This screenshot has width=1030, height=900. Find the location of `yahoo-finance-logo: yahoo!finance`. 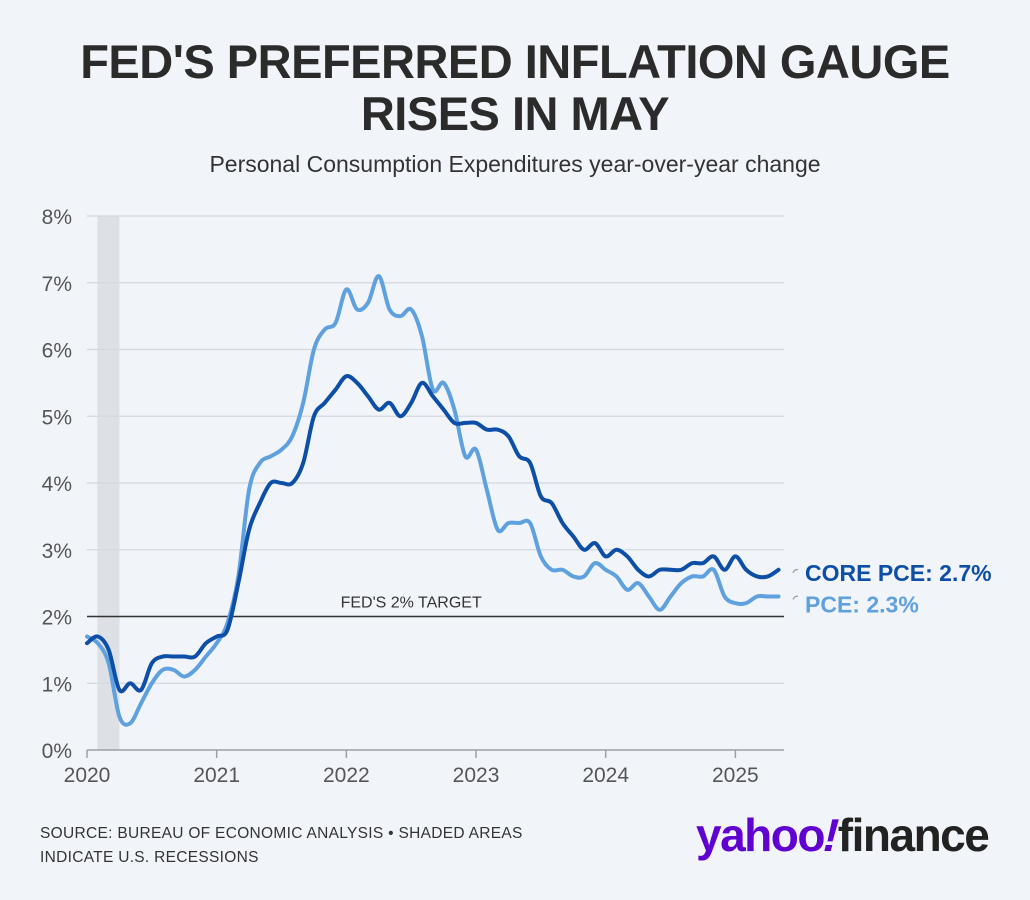

yahoo-finance-logo: yahoo!finance is located at coordinates (843, 835).